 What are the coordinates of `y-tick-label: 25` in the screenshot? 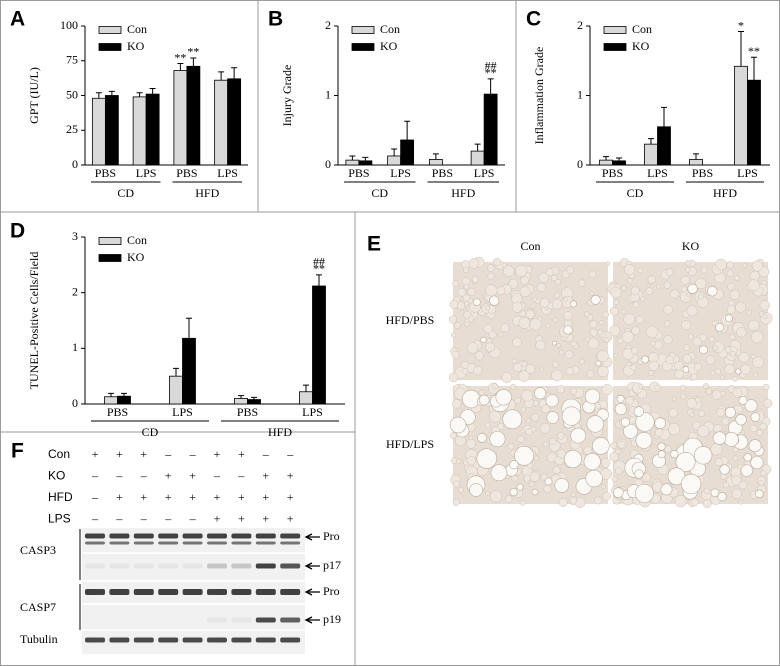 It's located at (72, 129).